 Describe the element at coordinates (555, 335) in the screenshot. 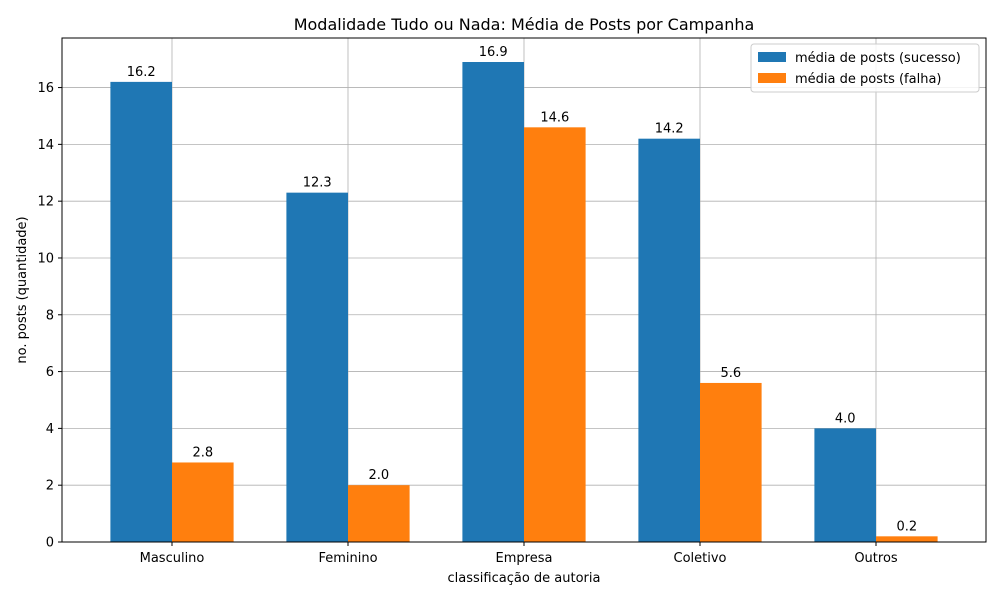

I see `bar-falha-empresa` at that location.